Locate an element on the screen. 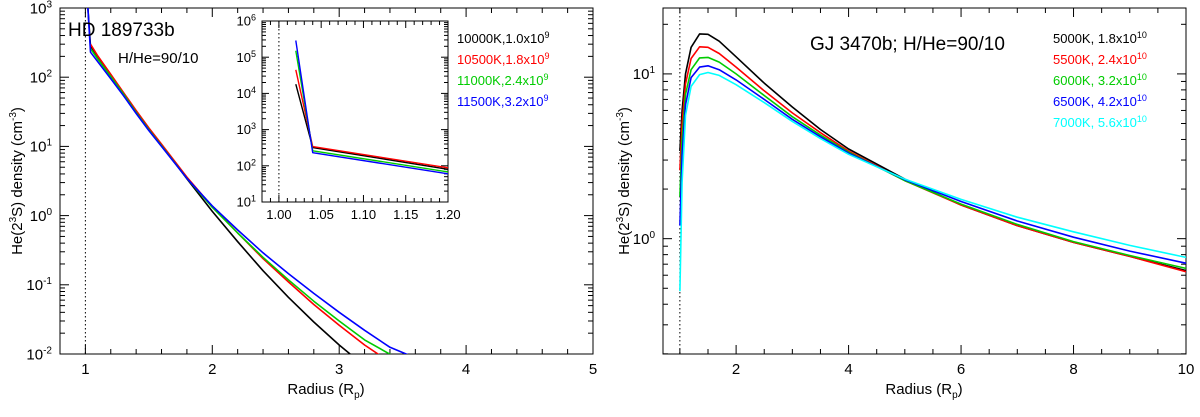 The image size is (1200, 417). inset-series is located at coordinates (363, 111).